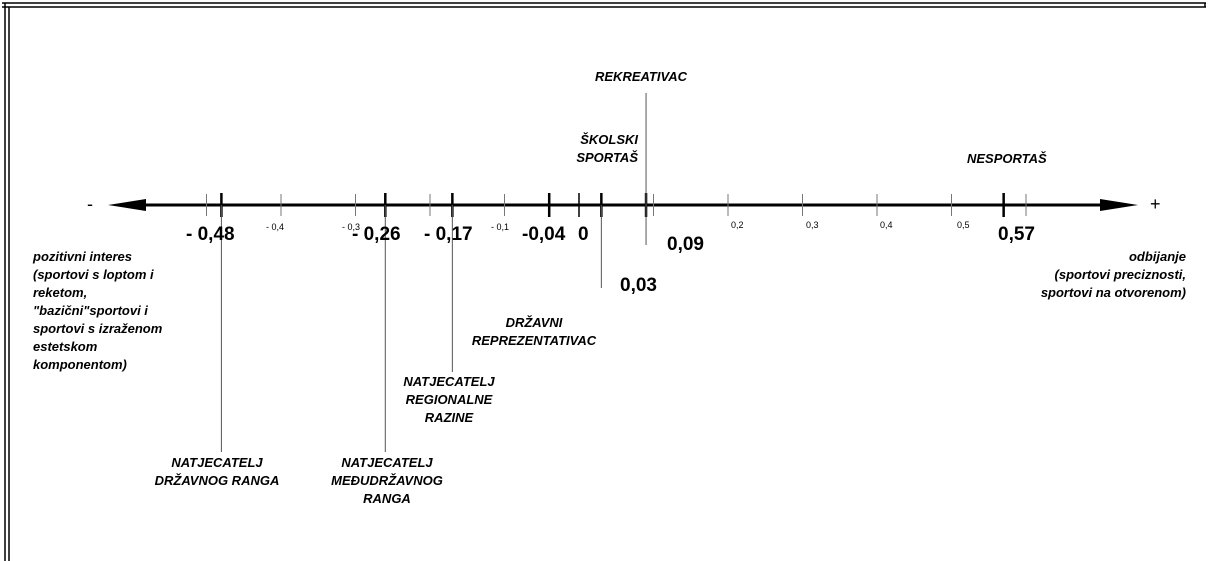 The image size is (1208, 561). I want to click on tick-label-0-2: 0,2, so click(737, 225).